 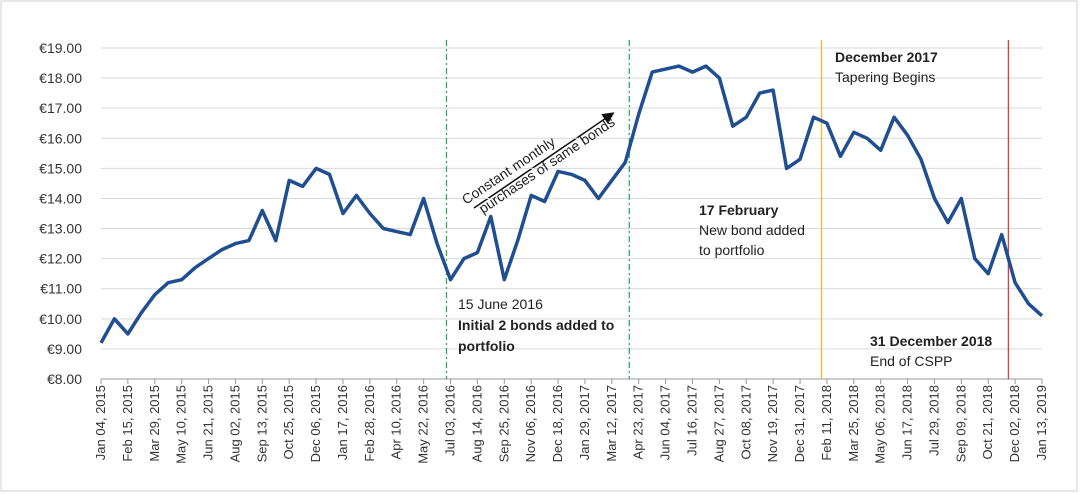 What do you see at coordinates (396, 422) in the screenshot?
I see `x-tick-label: Apr 10, 2016` at bounding box center [396, 422].